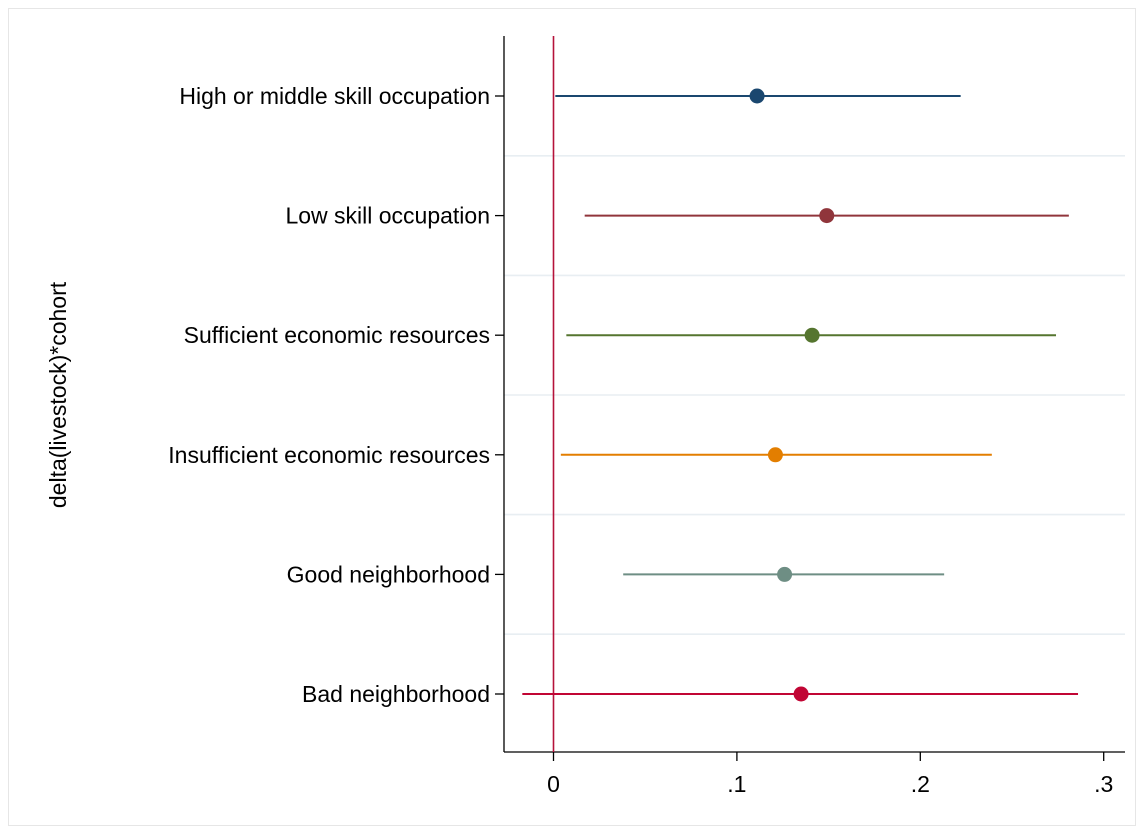 This screenshot has height=834, width=1145. Describe the element at coordinates (388, 574) in the screenshot. I see `category-label: Good neighborhood` at that location.